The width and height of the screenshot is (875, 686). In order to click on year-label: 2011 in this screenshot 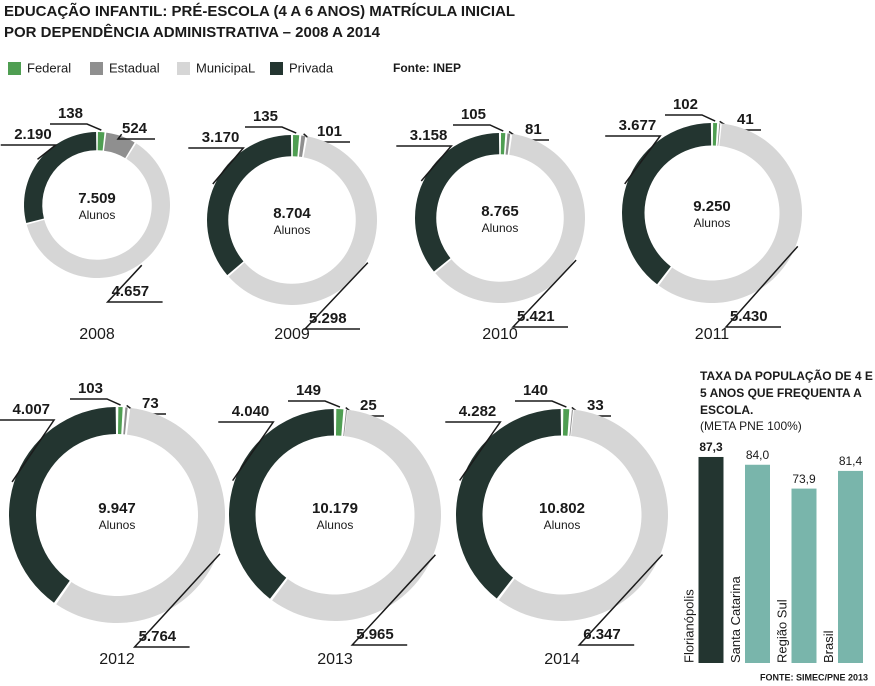, I will do `click(712, 334)`.